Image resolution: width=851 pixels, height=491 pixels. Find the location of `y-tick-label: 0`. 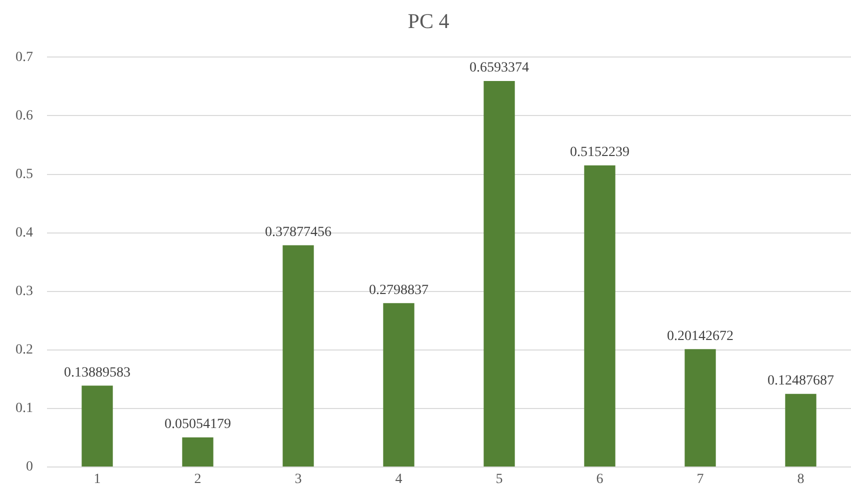

y-tick-label: 0 is located at coordinates (29, 467).